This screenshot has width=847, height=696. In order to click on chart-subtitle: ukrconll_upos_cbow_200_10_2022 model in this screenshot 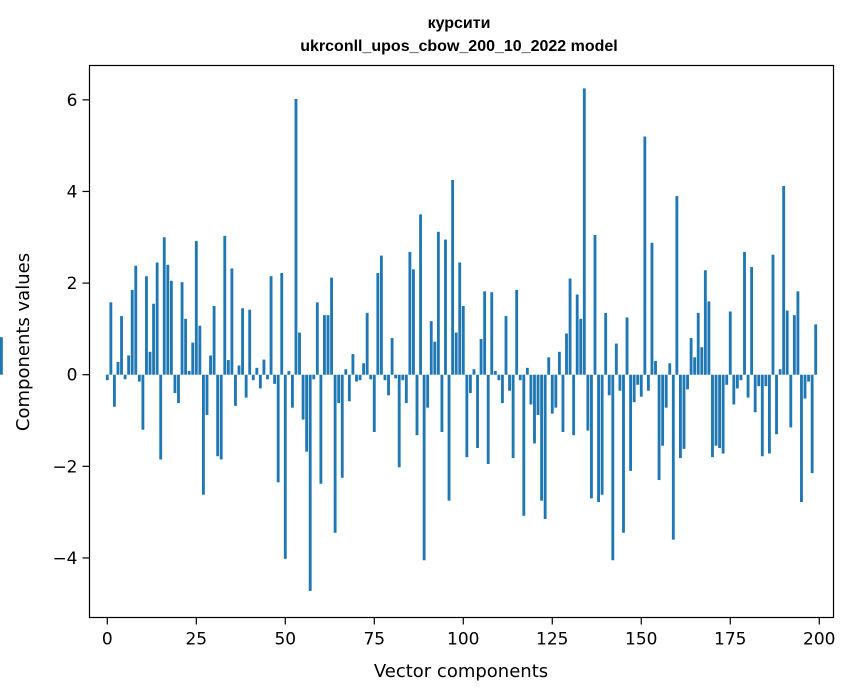, I will do `click(458, 46)`.